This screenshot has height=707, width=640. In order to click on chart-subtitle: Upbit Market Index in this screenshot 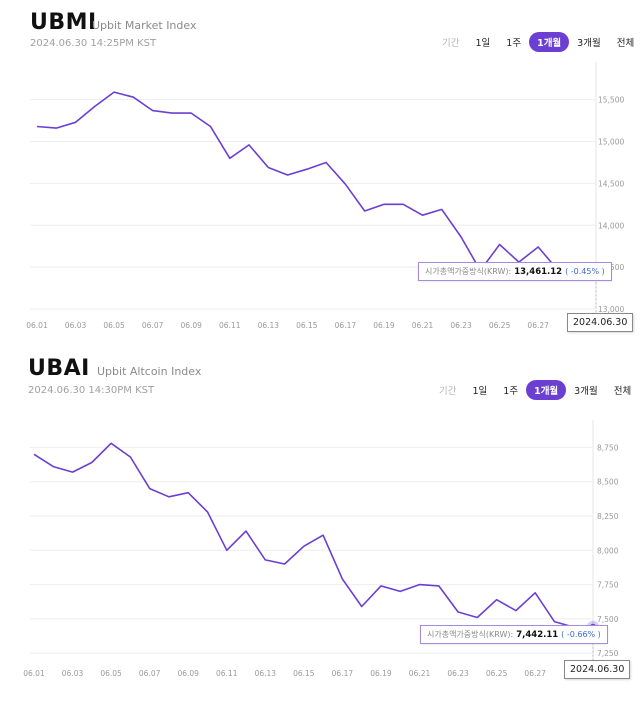, I will do `click(144, 25)`.